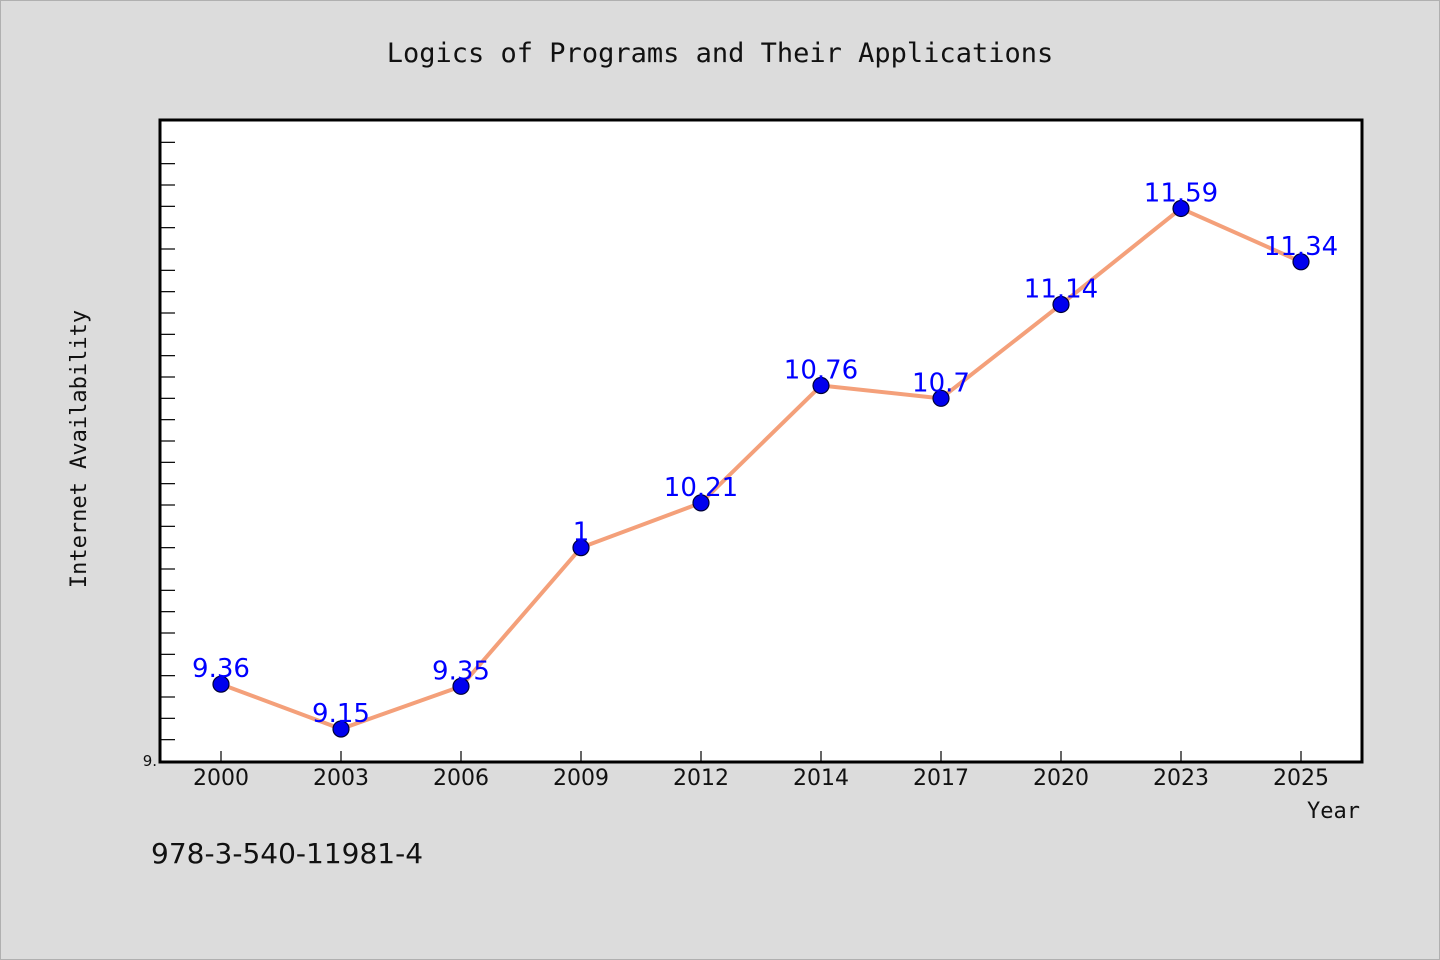  What do you see at coordinates (159, 455) in the screenshot?
I see `y-axis-ticks: 9.` at bounding box center [159, 455].